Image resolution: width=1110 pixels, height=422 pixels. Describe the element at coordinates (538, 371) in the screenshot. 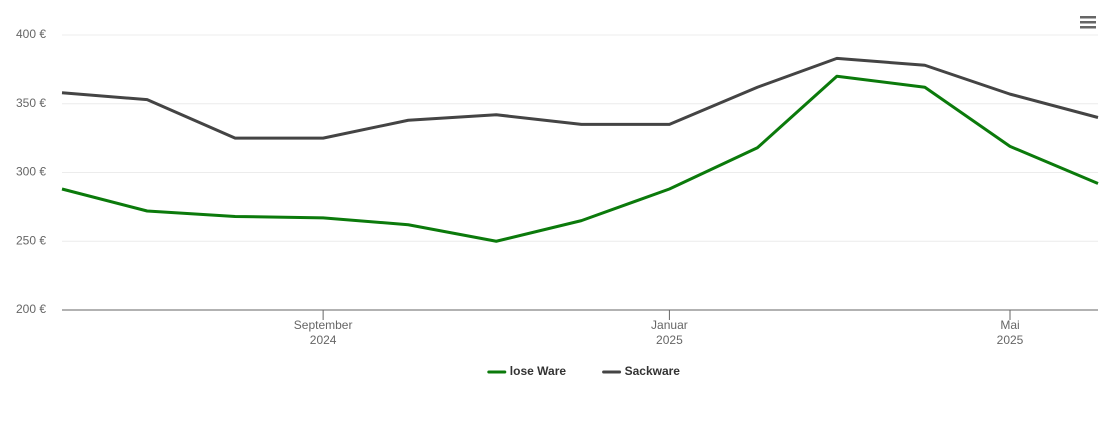

I see `legend-label: lose Ware` at that location.